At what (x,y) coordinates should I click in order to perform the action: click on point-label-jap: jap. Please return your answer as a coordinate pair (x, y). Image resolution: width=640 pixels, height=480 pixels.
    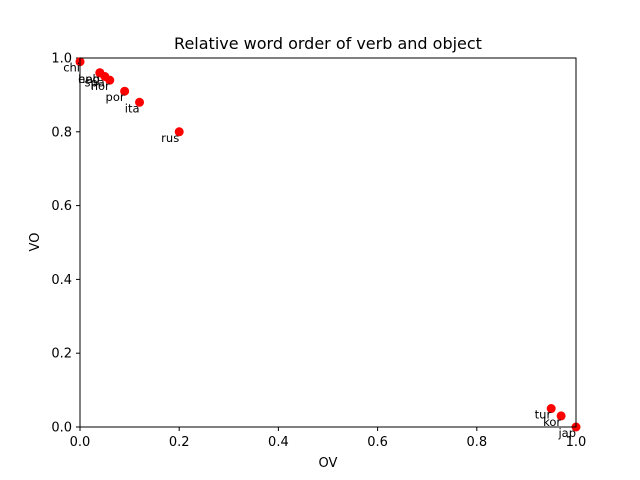
    Looking at the image, I should click on (566, 433).